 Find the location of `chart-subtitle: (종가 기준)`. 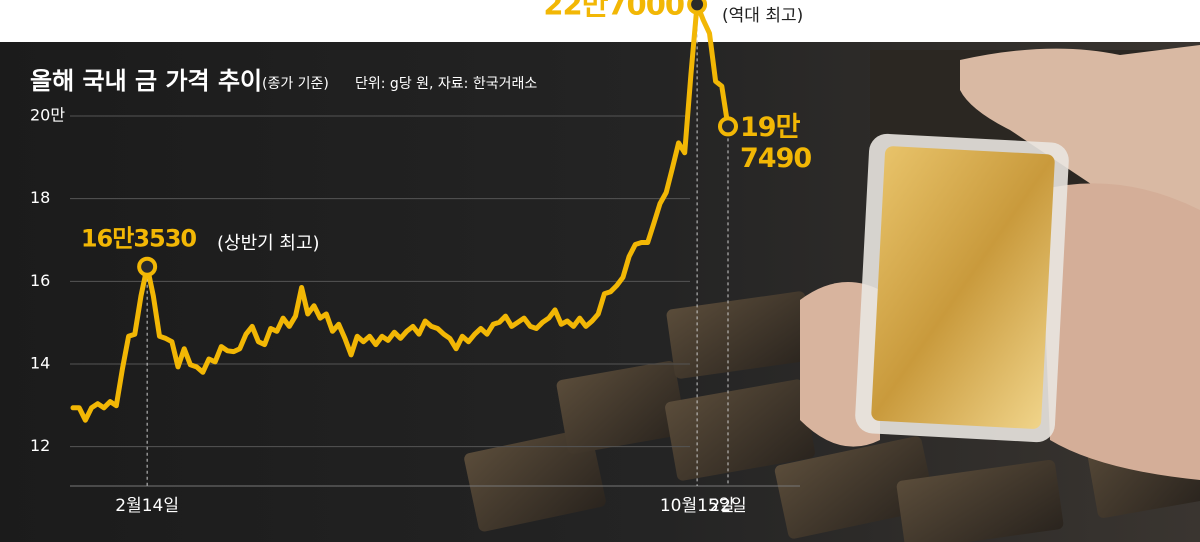

chart-subtitle: (종가 기준) is located at coordinates (295, 84).